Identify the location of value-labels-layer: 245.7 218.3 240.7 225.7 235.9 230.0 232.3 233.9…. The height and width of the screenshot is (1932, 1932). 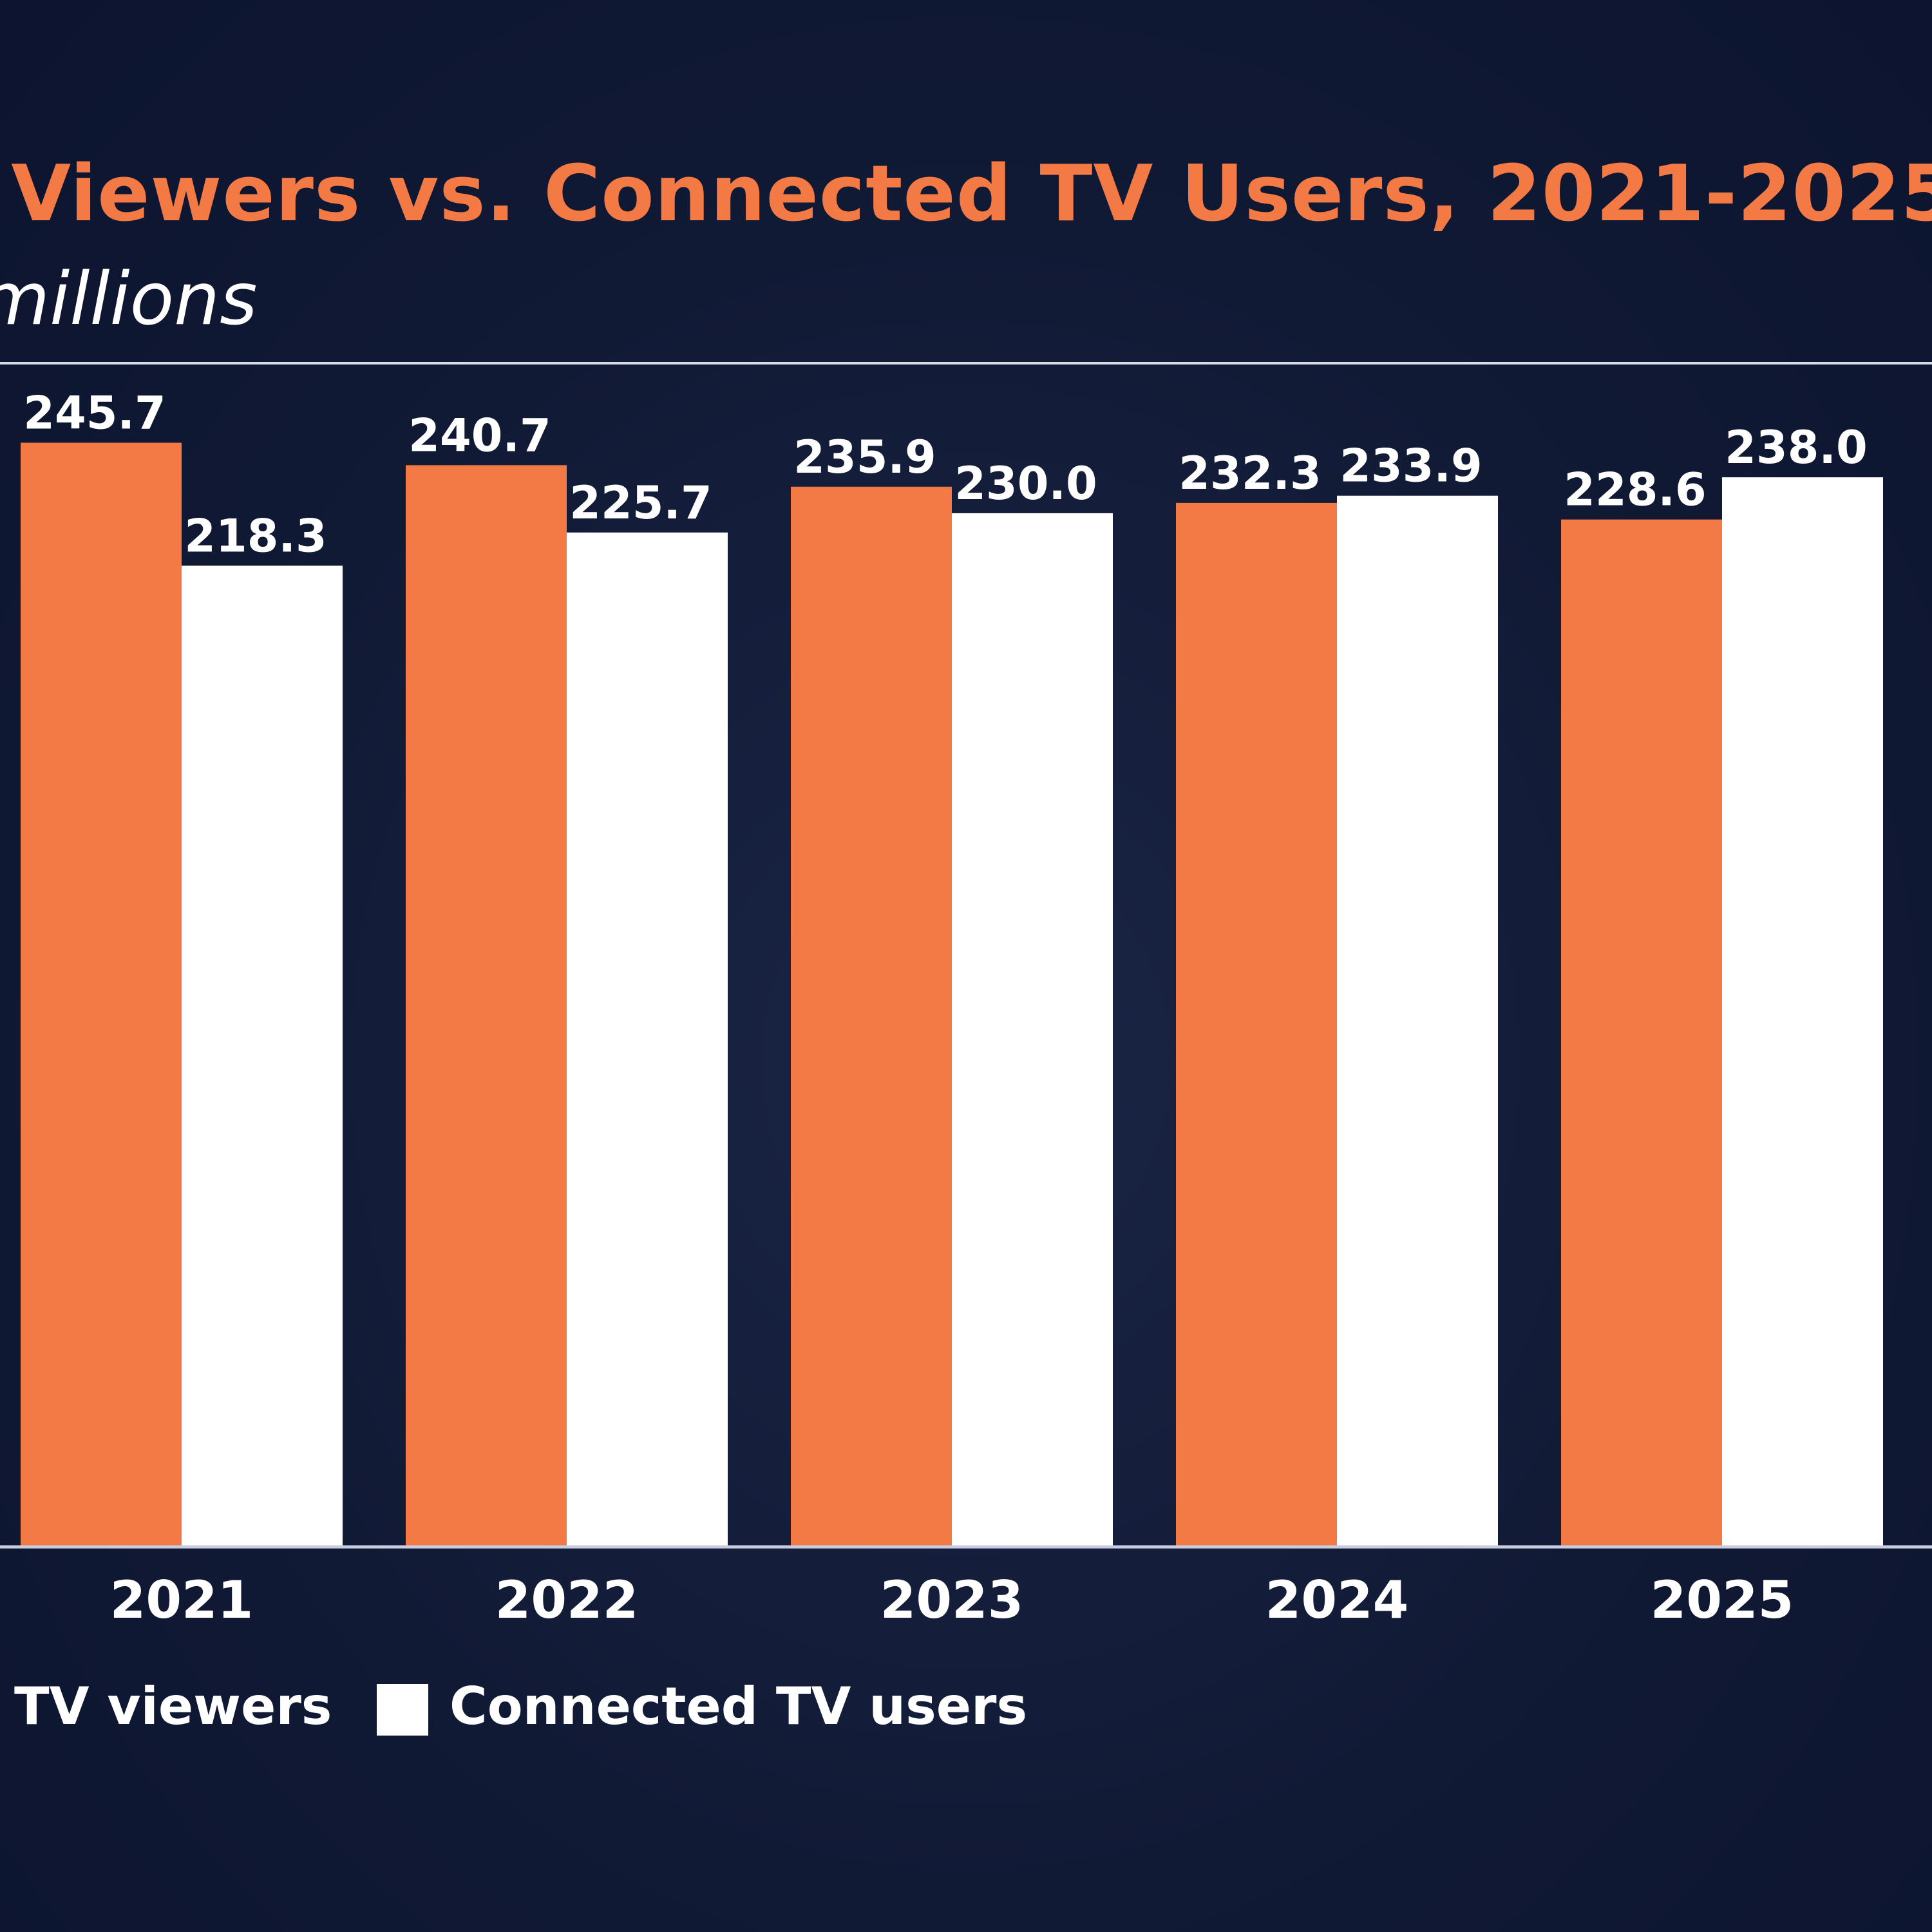
(945, 474).